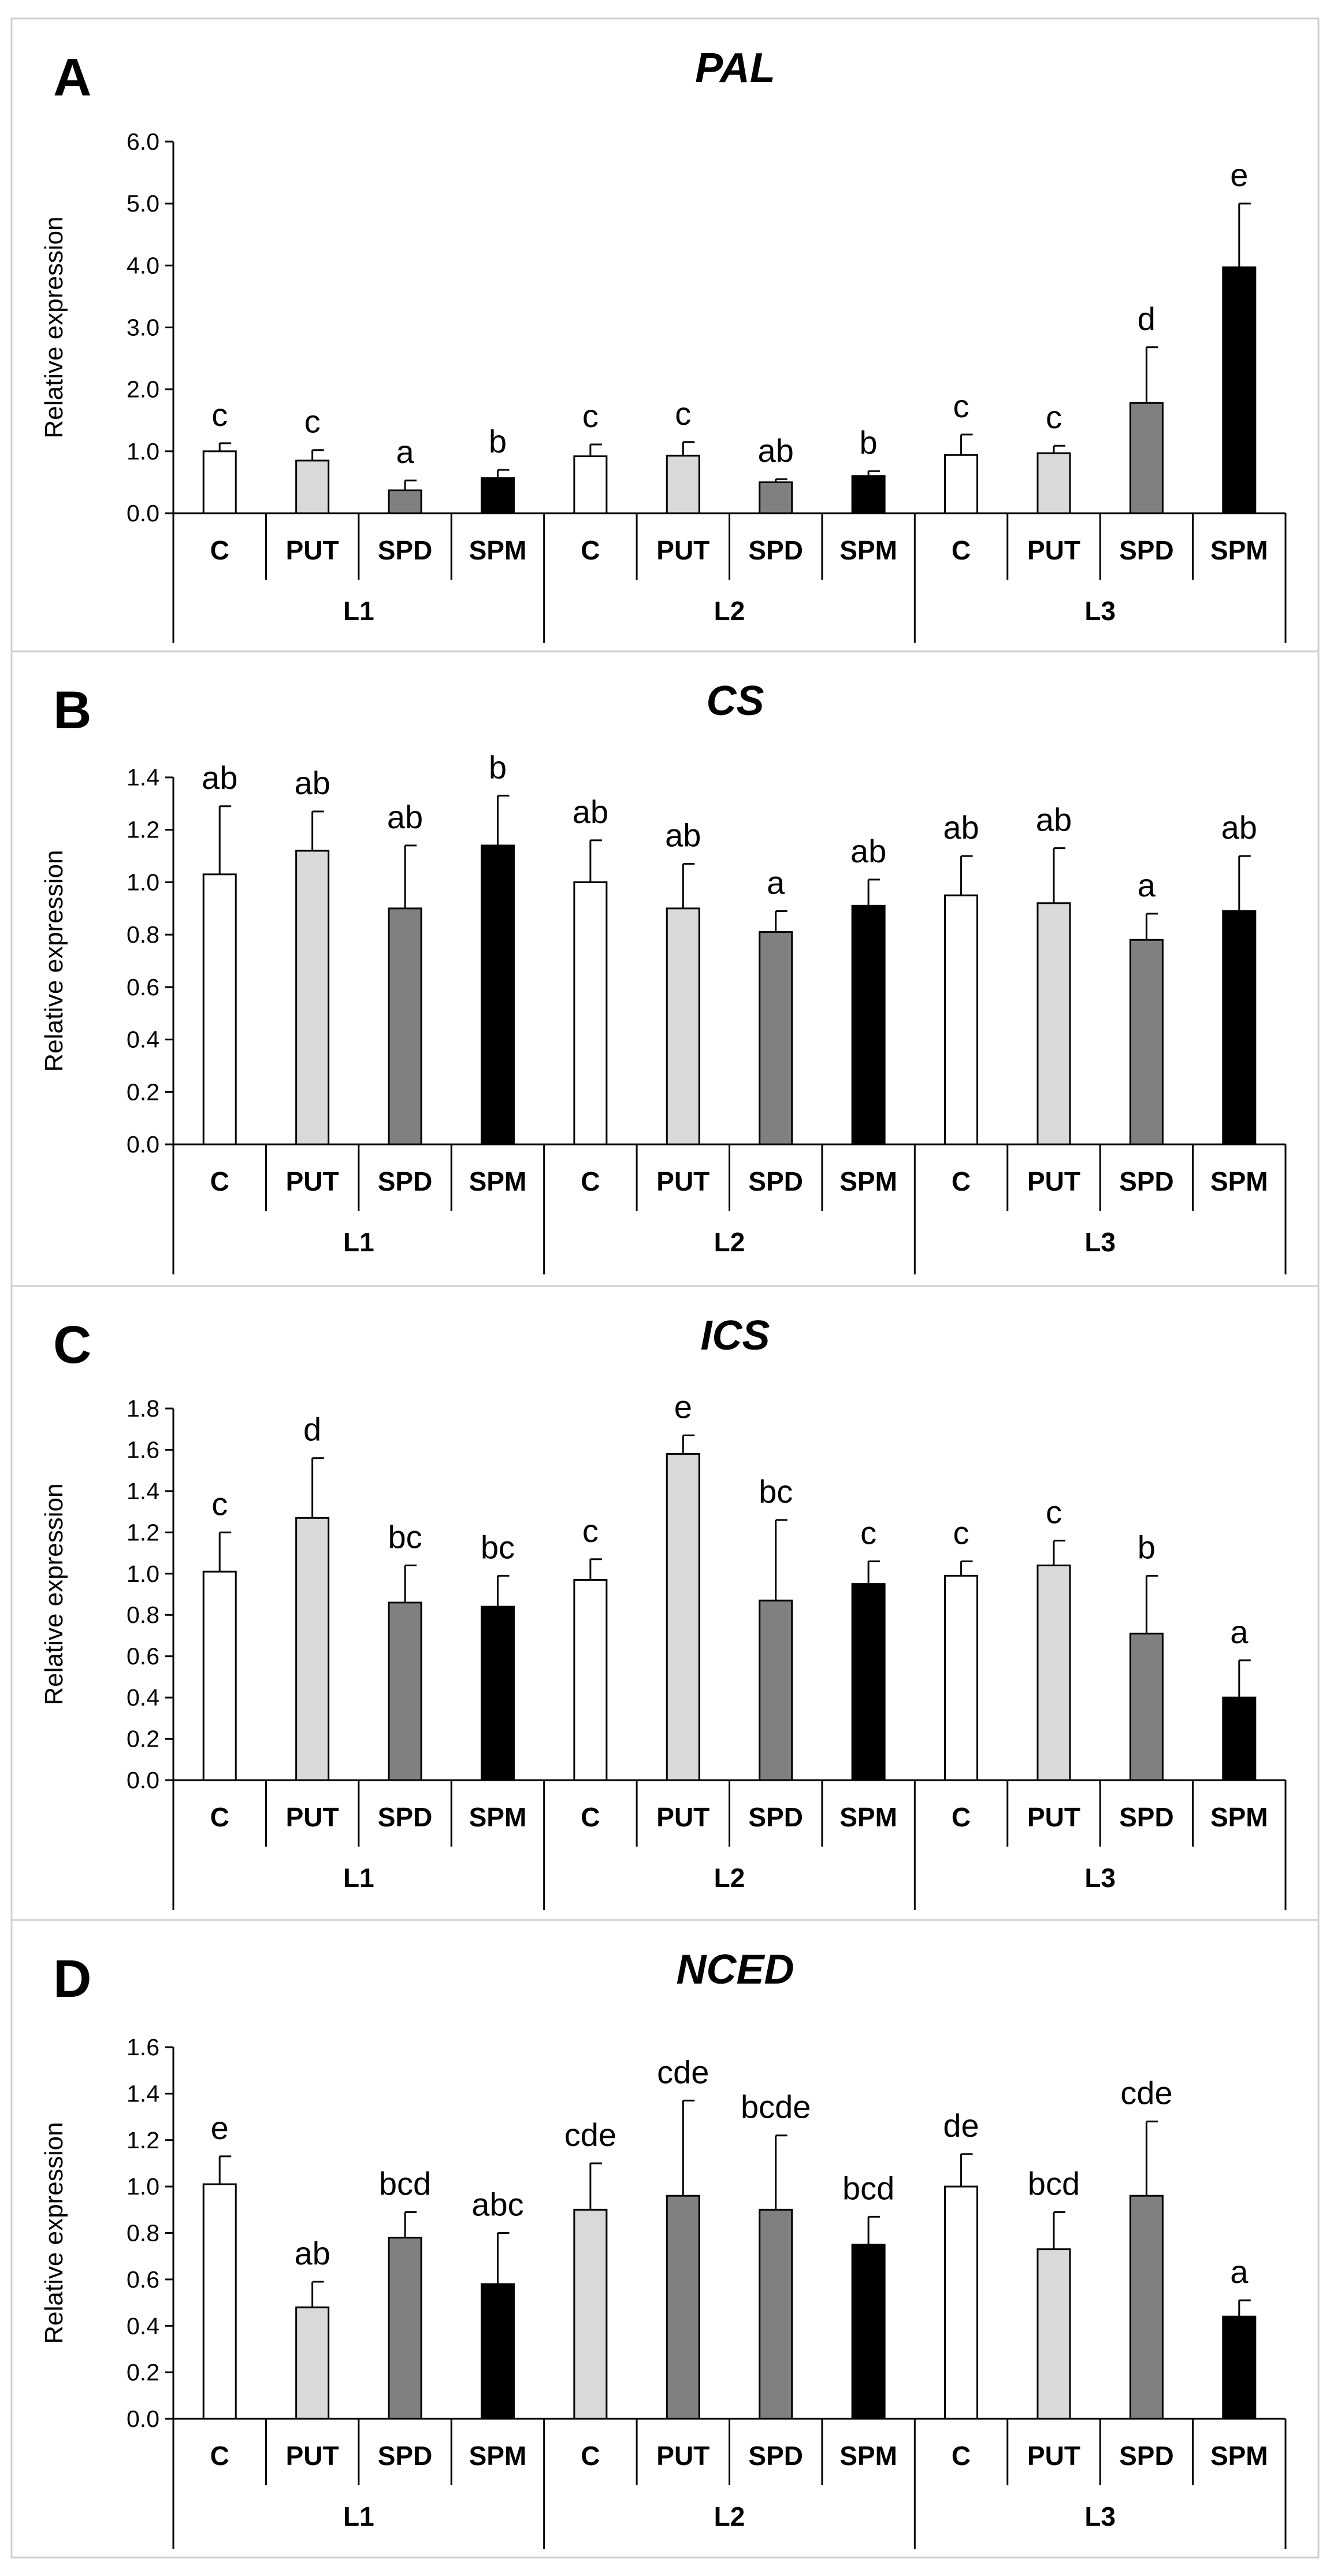 The width and height of the screenshot is (1330, 2576). What do you see at coordinates (143, 2279) in the screenshot?
I see `y-tick-label: 0.6` at bounding box center [143, 2279].